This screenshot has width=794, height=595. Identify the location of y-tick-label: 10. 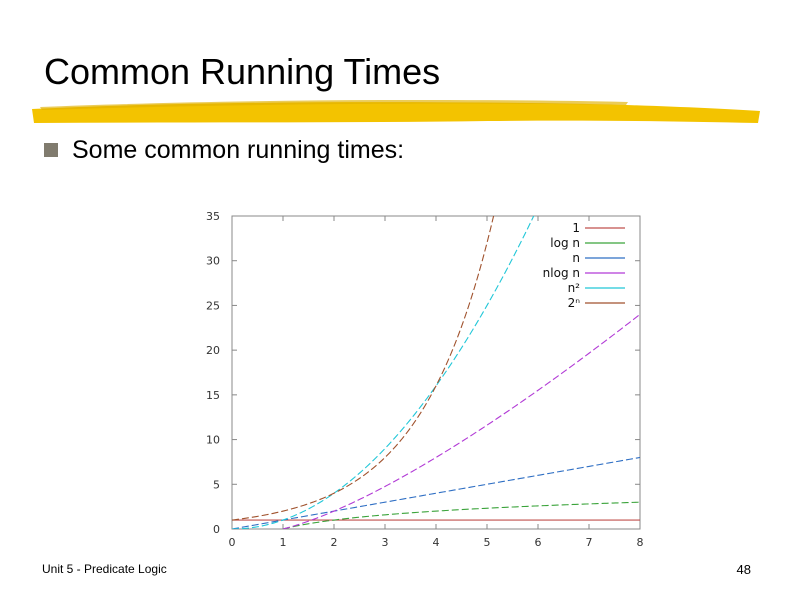
(213, 440).